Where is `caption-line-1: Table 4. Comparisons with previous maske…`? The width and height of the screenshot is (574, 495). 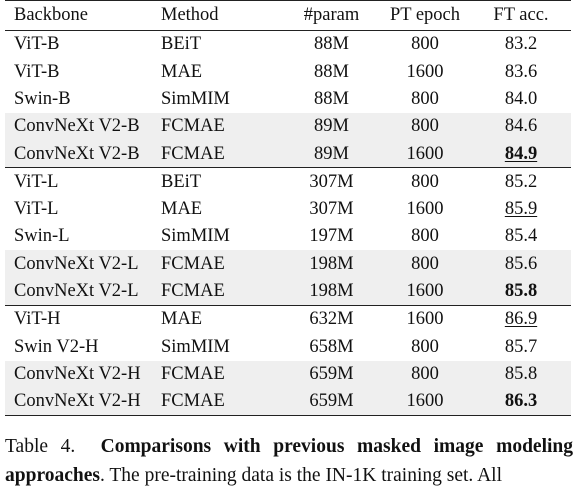
caption-line-1: Table 4. Comparisons with previous maske… is located at coordinates (289, 446).